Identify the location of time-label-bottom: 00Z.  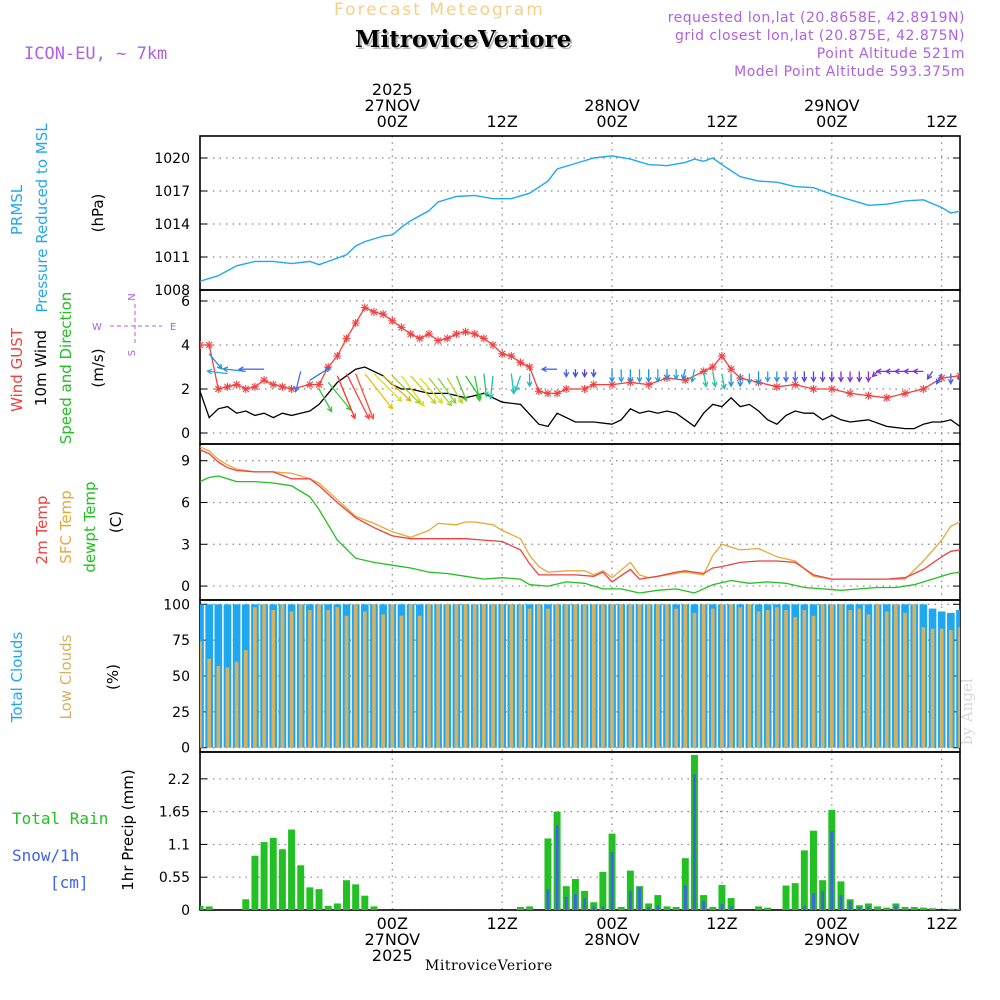
(392, 923).